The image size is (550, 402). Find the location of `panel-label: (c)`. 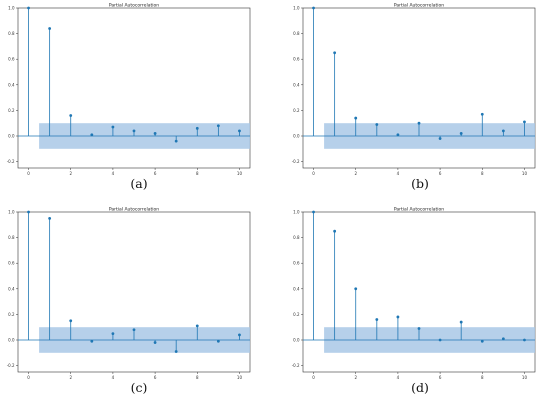

panel-label: (c) is located at coordinates (139, 387).